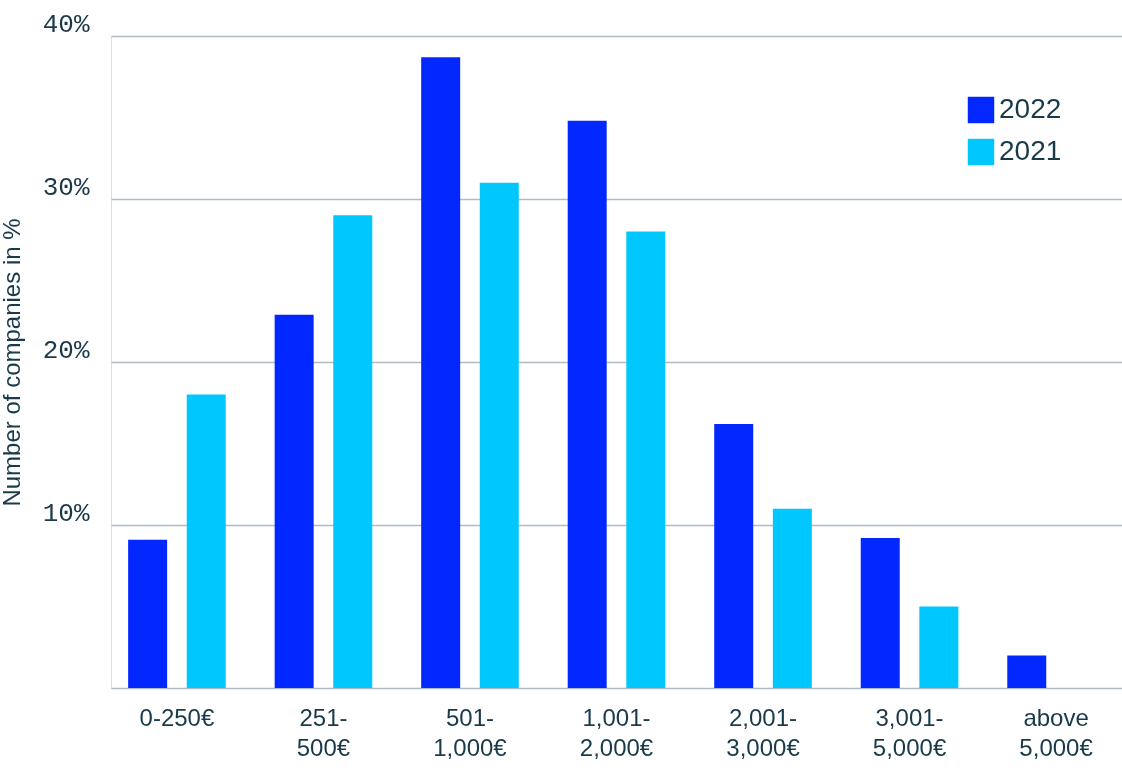 Image resolution: width=1122 pixels, height=770 pixels. Describe the element at coordinates (470, 732) in the screenshot. I see `x-tick-label: 501- 1,000€` at that location.